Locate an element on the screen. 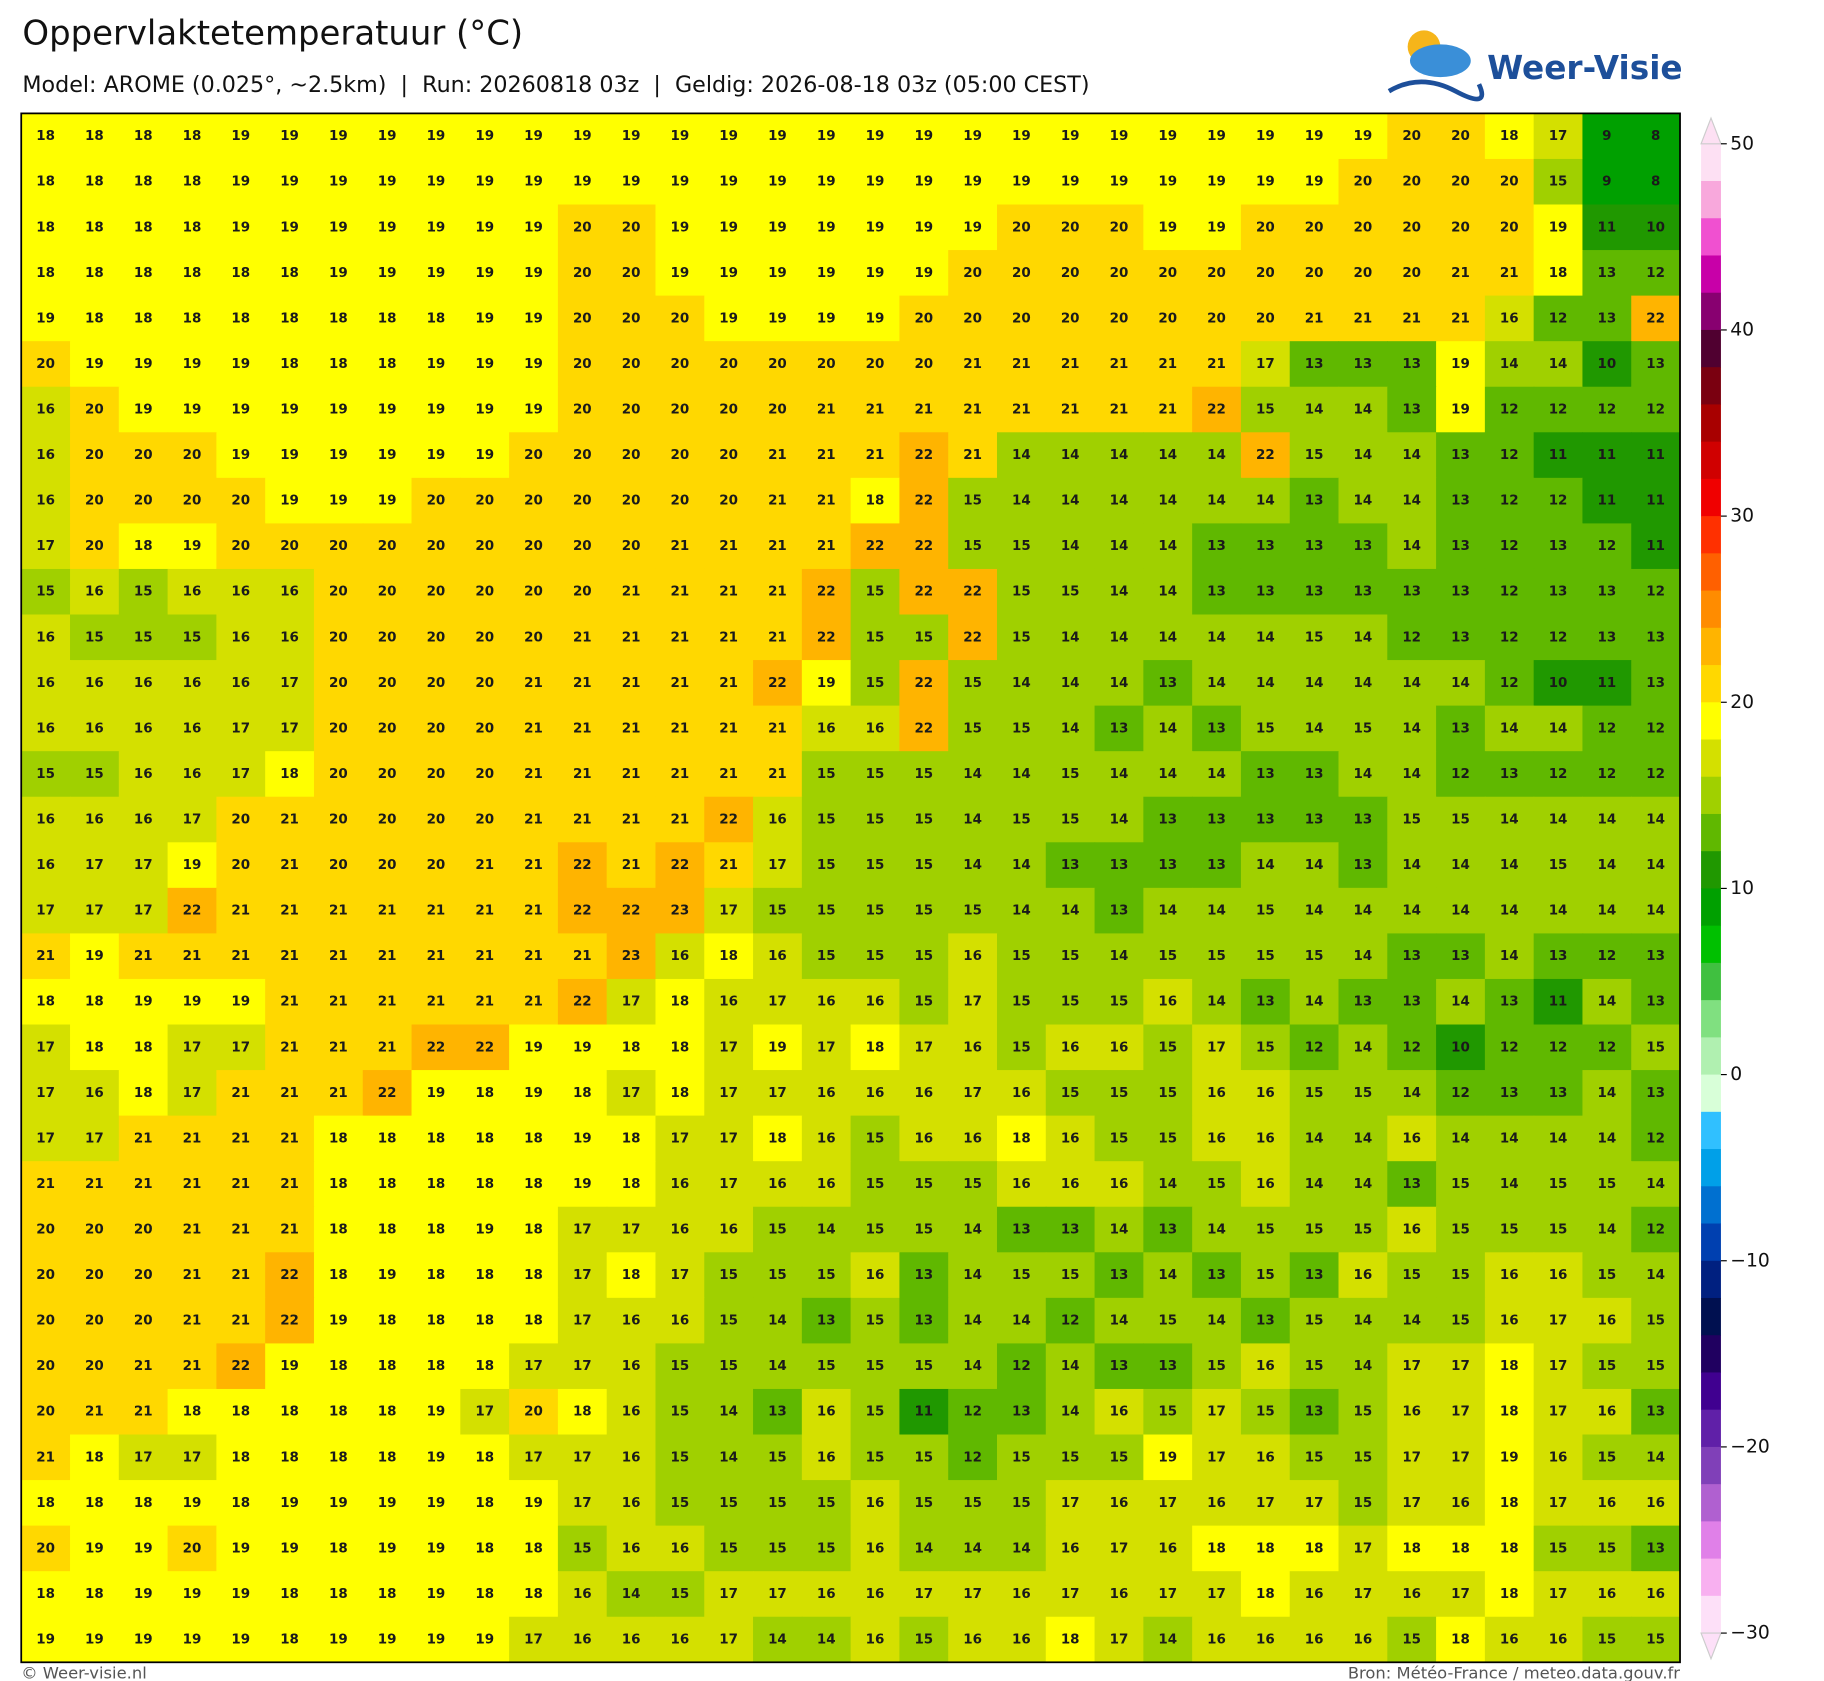  temperature-label: 11 is located at coordinates (1655, 501).